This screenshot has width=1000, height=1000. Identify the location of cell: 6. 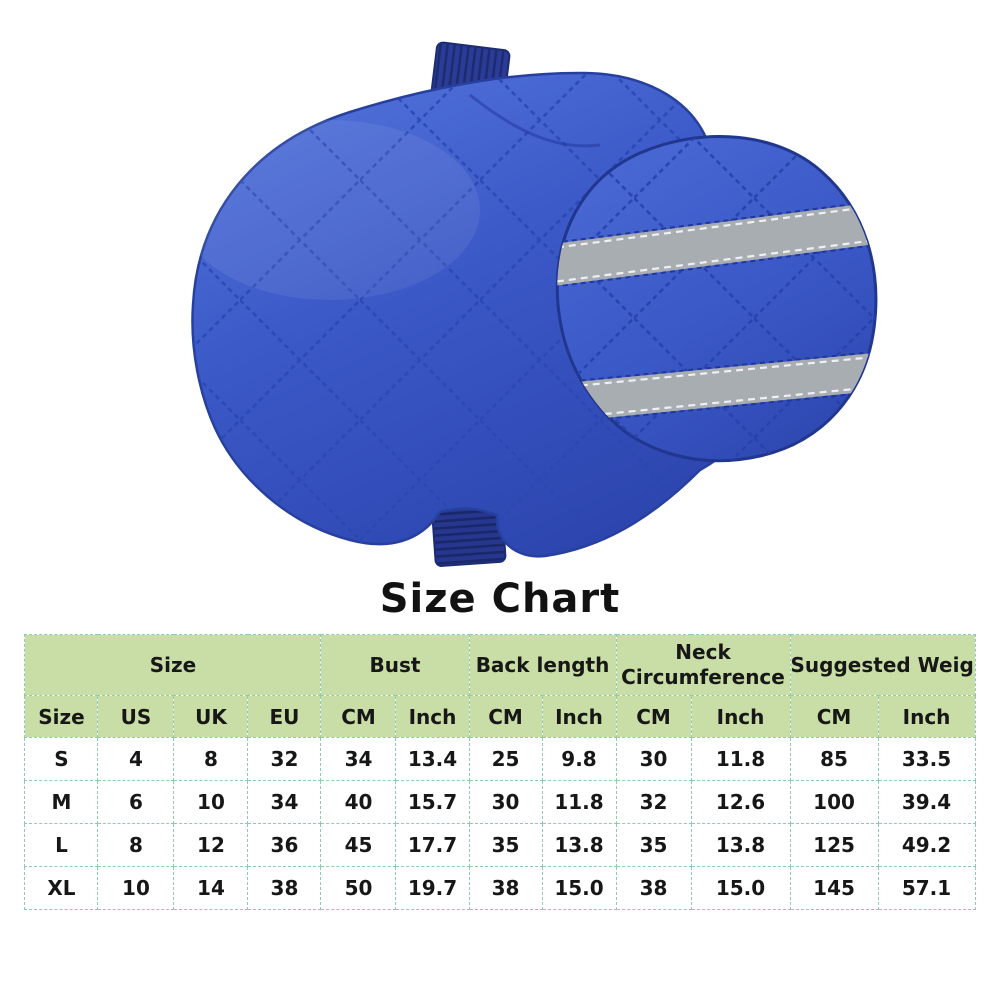
(136, 802).